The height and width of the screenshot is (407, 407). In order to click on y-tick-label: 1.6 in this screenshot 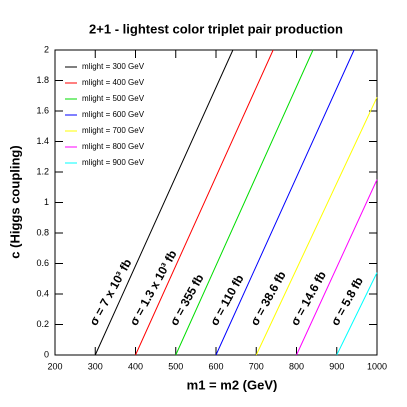, I will do `click(42, 110)`.